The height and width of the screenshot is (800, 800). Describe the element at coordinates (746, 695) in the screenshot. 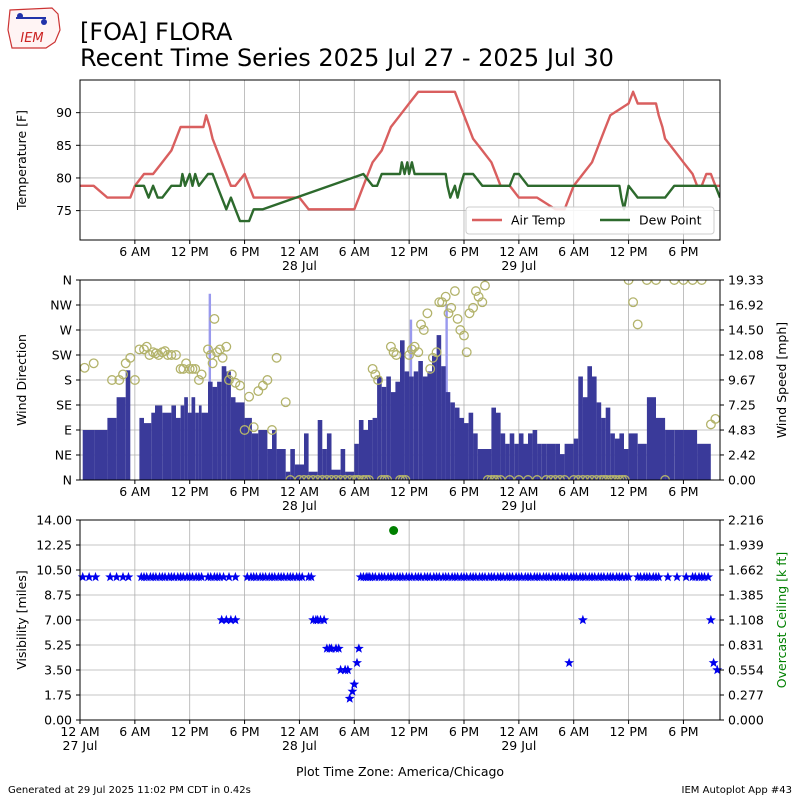

I see `y2-tick-label: 0.277` at that location.